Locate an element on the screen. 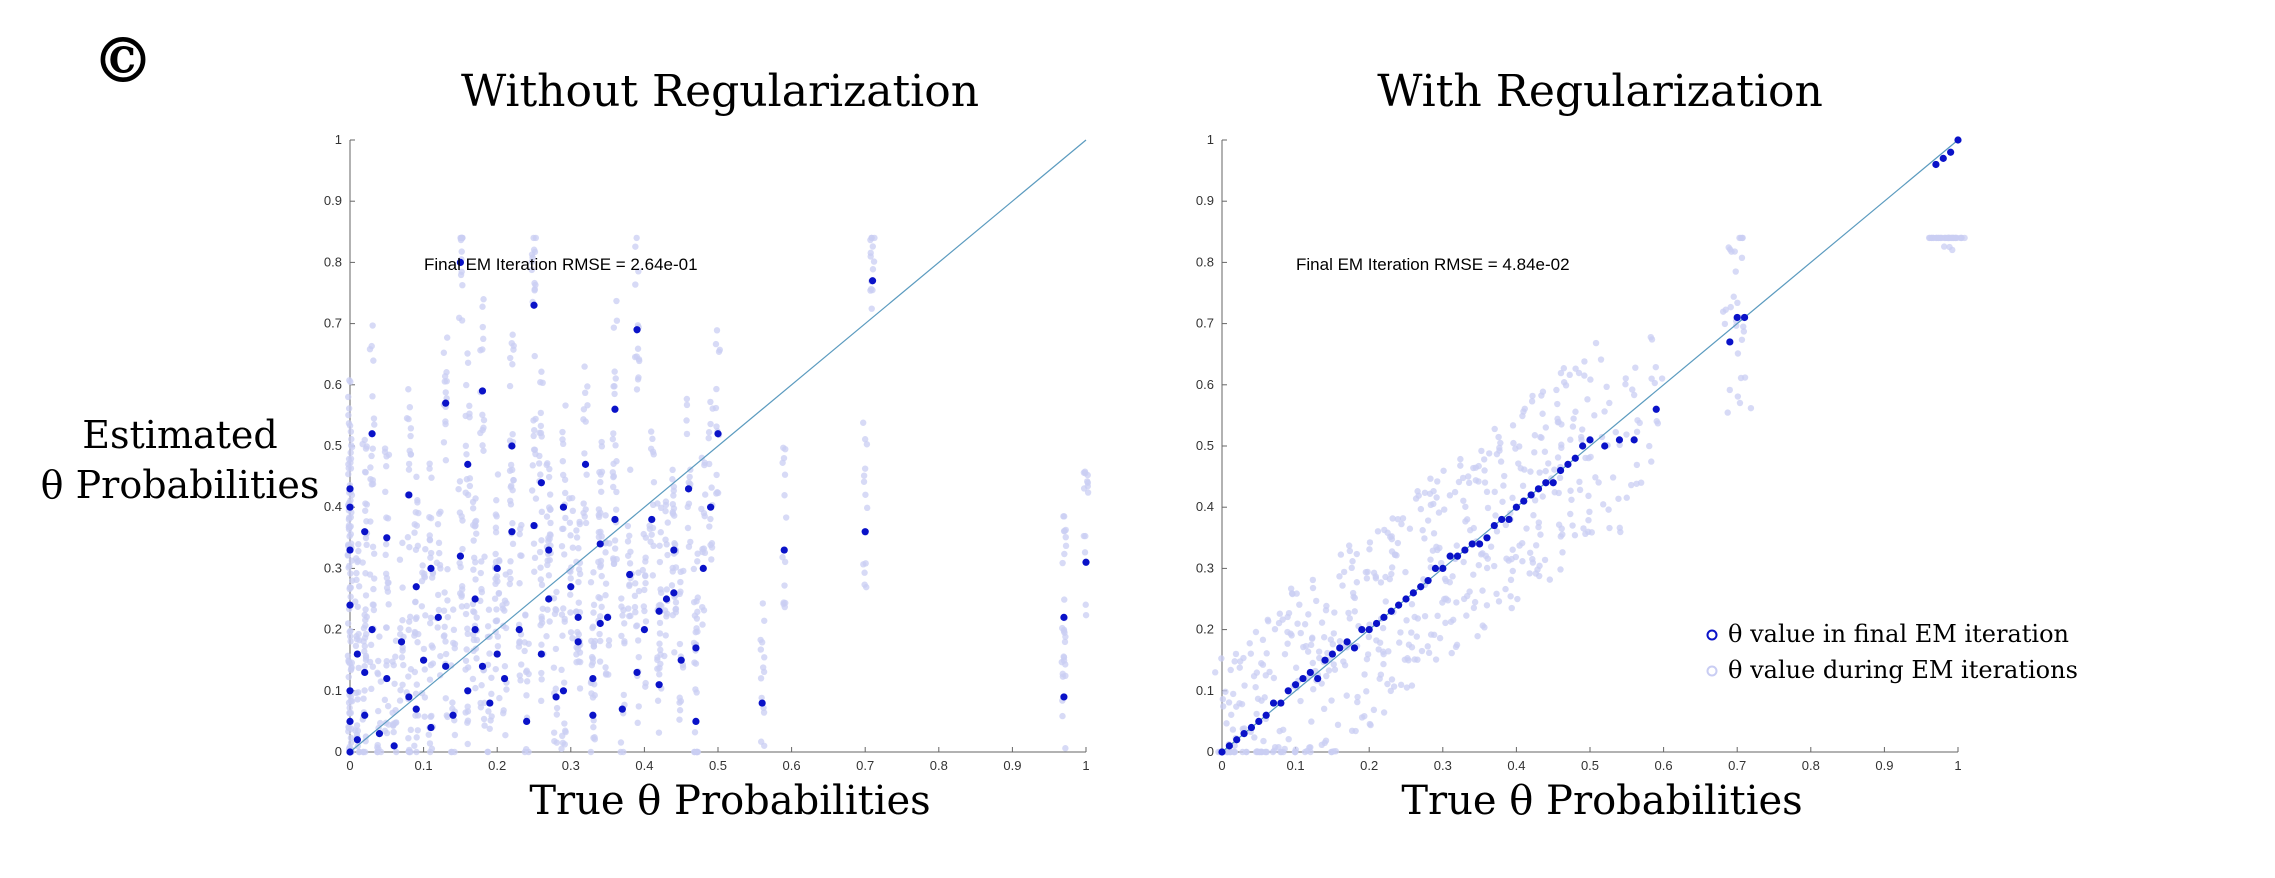 This screenshot has width=2275, height=878. left-x-tick-label: 0.4 is located at coordinates (644, 765).